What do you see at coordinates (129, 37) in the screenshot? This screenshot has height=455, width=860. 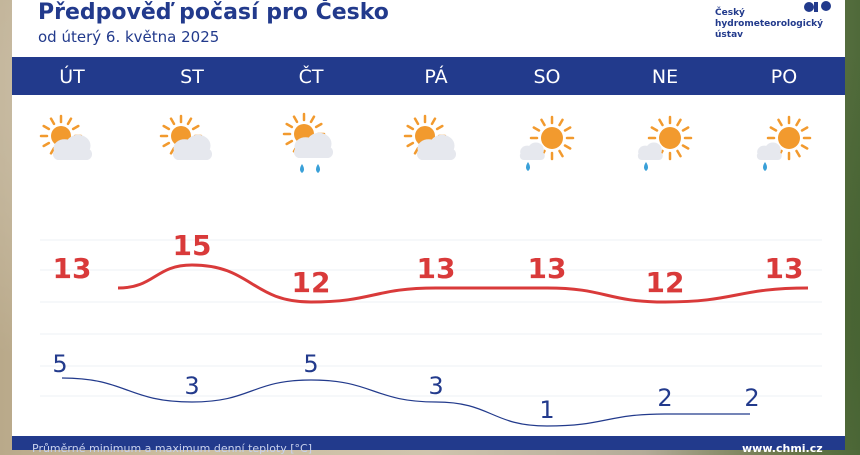 I see `page-subtitle: od úterý 6. května 2025` at bounding box center [129, 37].